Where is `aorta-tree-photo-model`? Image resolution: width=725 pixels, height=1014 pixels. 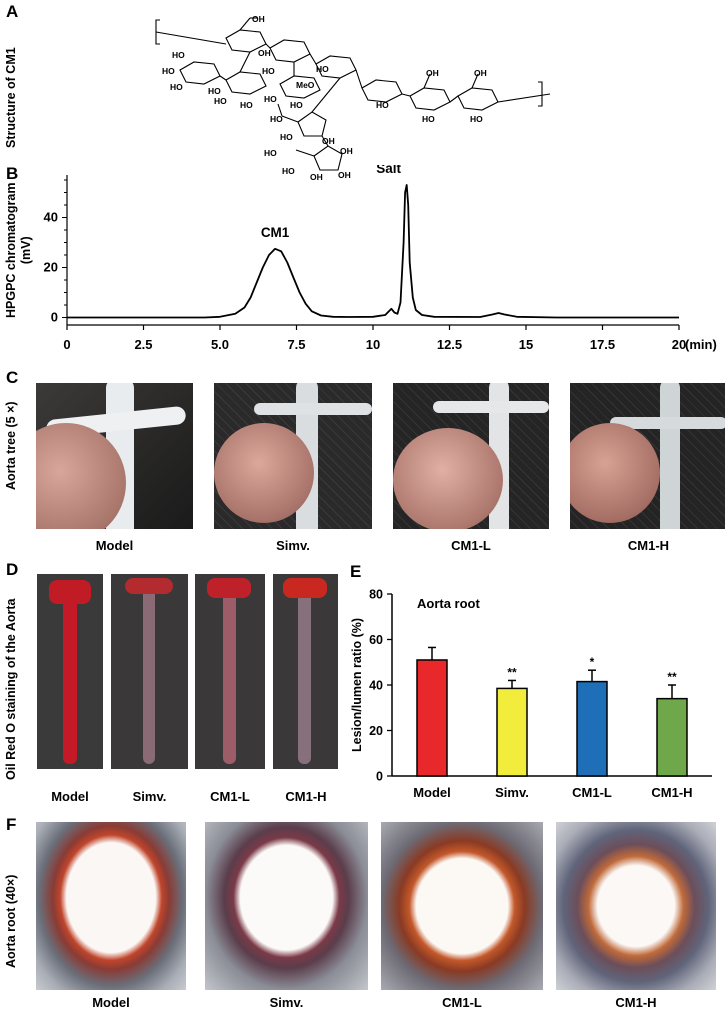
aorta-tree-photo-model is located at coordinates (114, 456).